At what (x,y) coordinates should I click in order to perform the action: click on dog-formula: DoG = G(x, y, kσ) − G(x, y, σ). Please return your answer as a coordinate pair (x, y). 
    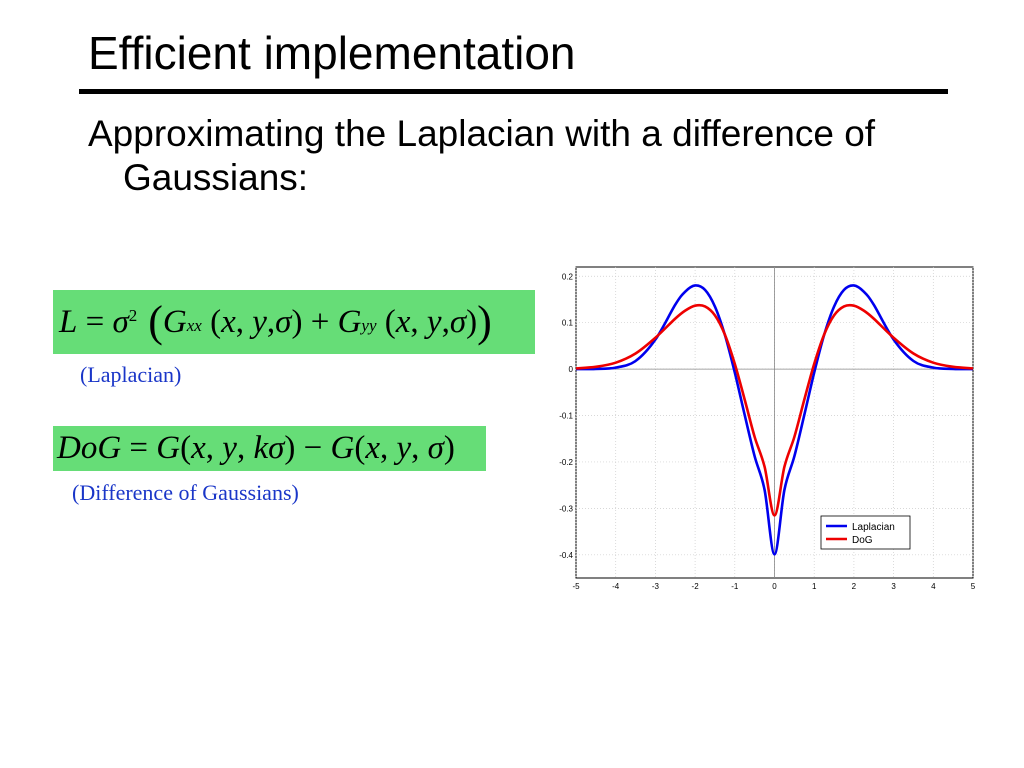
    Looking at the image, I should click on (269, 448).